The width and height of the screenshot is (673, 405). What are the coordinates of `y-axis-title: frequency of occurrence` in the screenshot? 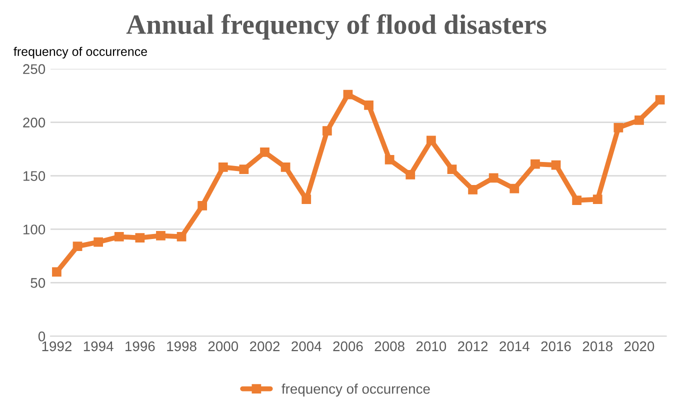 It's located at (81, 52).